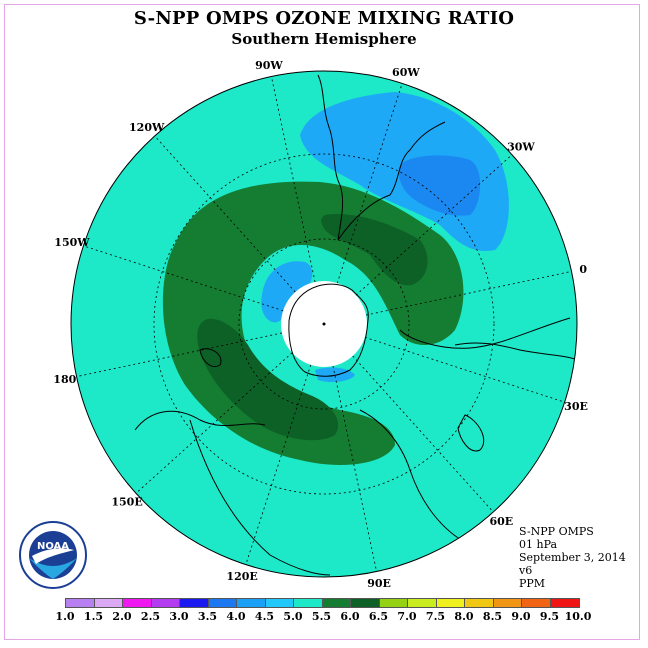 This screenshot has height=648, width=648. What do you see at coordinates (207, 616) in the screenshot?
I see `colorbar-tick-label: 3.5` at bounding box center [207, 616].